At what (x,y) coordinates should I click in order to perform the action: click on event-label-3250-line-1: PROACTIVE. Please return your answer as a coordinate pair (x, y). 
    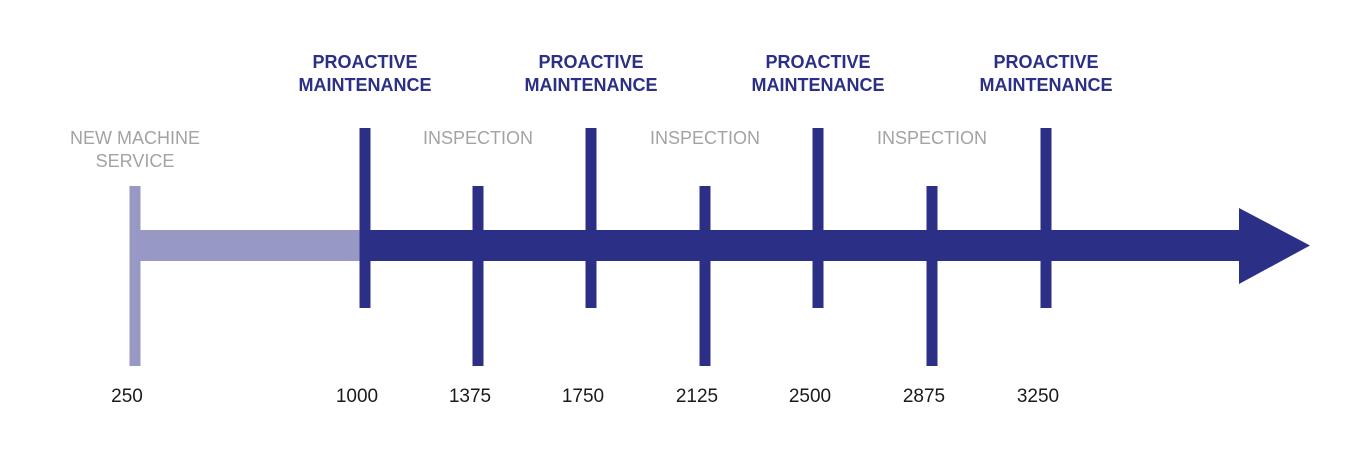
    Looking at the image, I should click on (1045, 62).